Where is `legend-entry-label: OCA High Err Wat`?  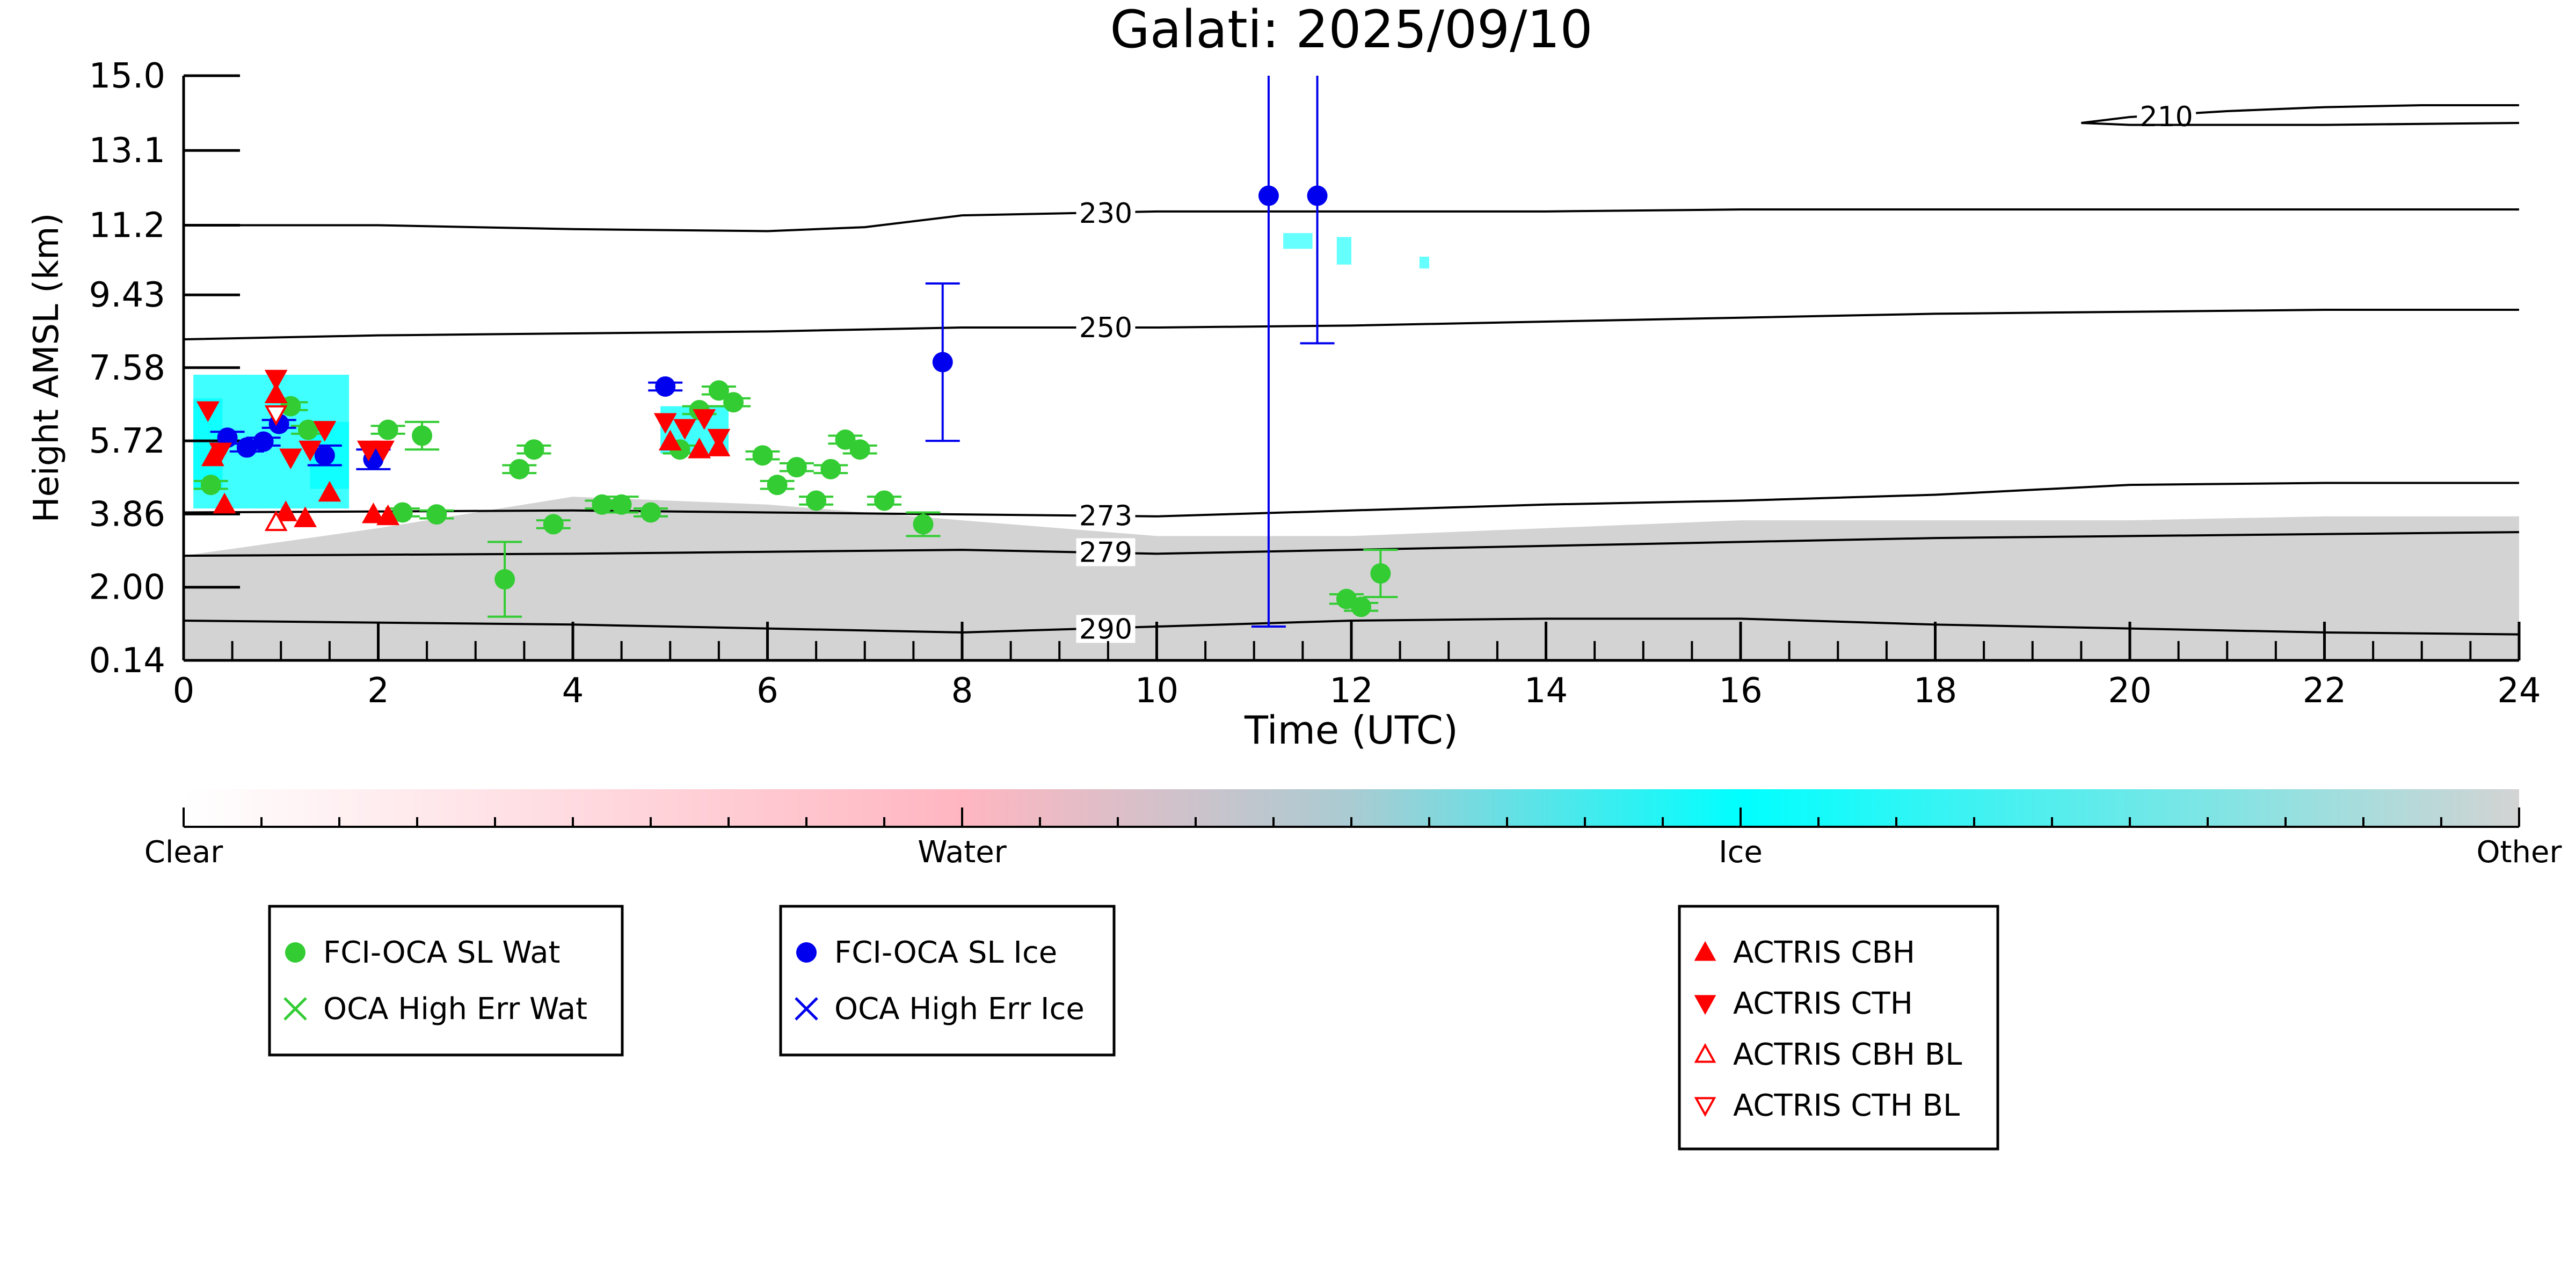
legend-entry-label: OCA High Err Wat is located at coordinates (455, 1009).